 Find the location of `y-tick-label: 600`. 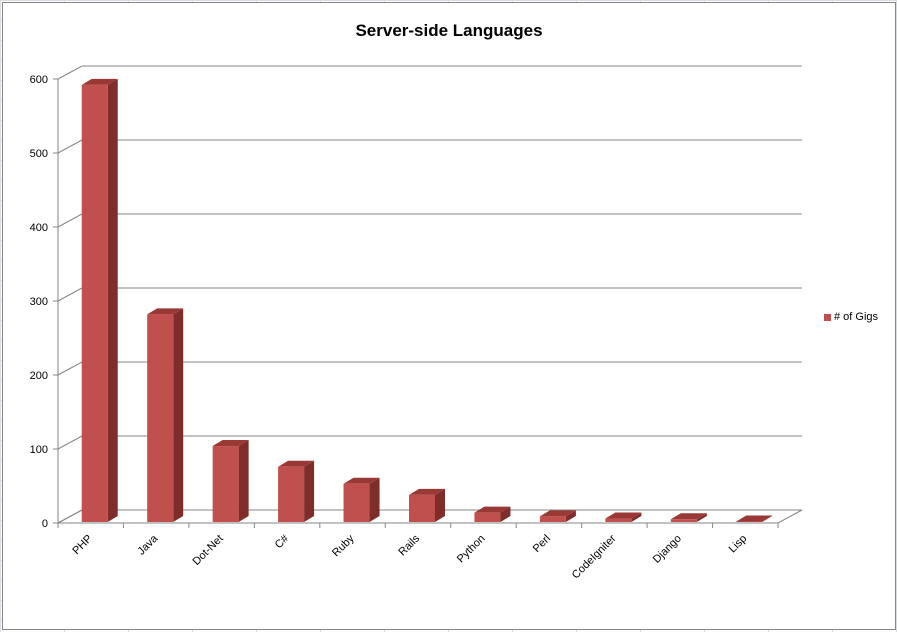

y-tick-label: 600 is located at coordinates (39, 80).